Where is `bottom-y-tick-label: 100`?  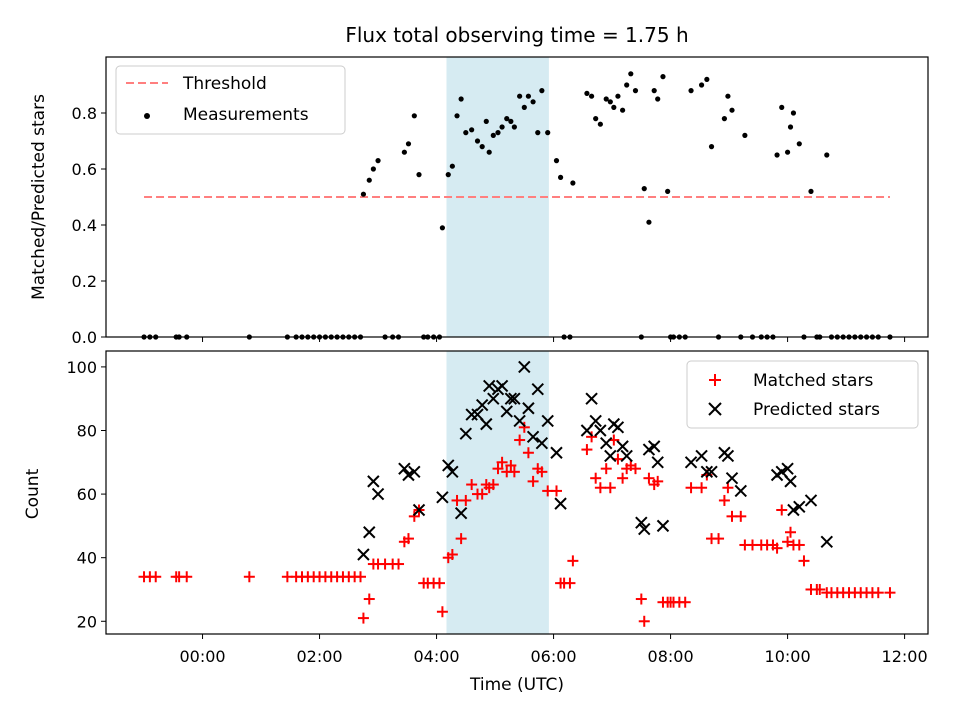 bottom-y-tick-label: 100 is located at coordinates (81, 367).